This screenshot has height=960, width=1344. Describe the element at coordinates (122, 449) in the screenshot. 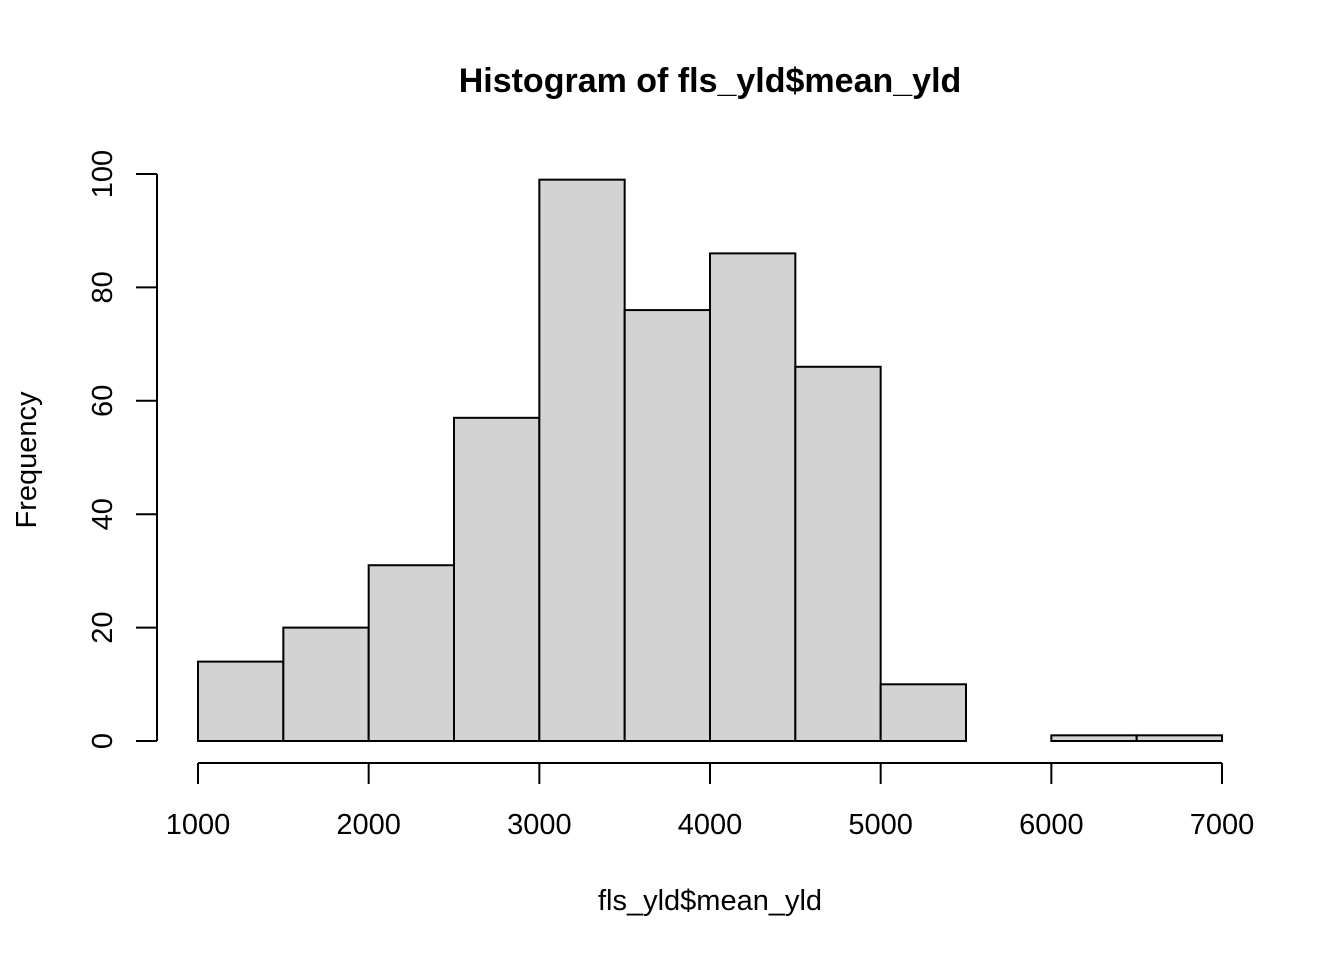

I see `y-axis: 0 20 40 60 80 100` at that location.